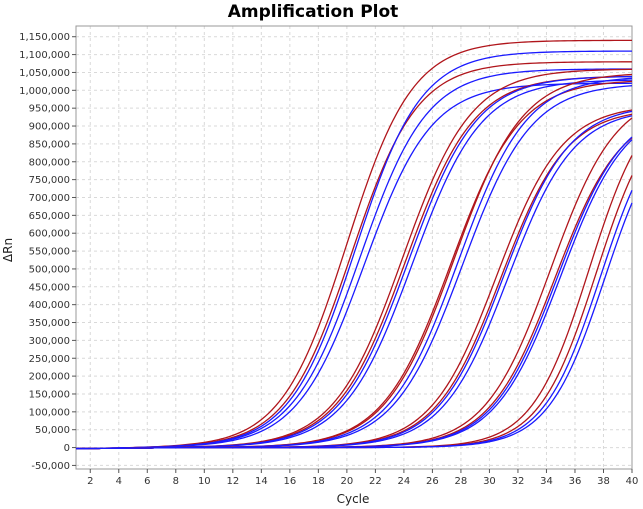 This screenshot has height=509, width=643. What do you see at coordinates (90, 481) in the screenshot?
I see `x-tick-label: 2` at bounding box center [90, 481].